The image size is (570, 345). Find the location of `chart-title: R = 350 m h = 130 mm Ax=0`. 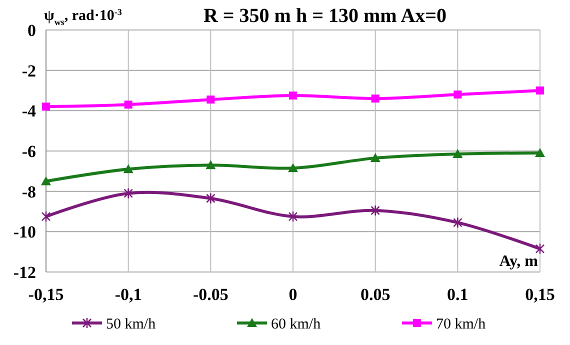

chart-title: R = 350 m h = 130 mm Ax=0 is located at coordinates (325, 16).